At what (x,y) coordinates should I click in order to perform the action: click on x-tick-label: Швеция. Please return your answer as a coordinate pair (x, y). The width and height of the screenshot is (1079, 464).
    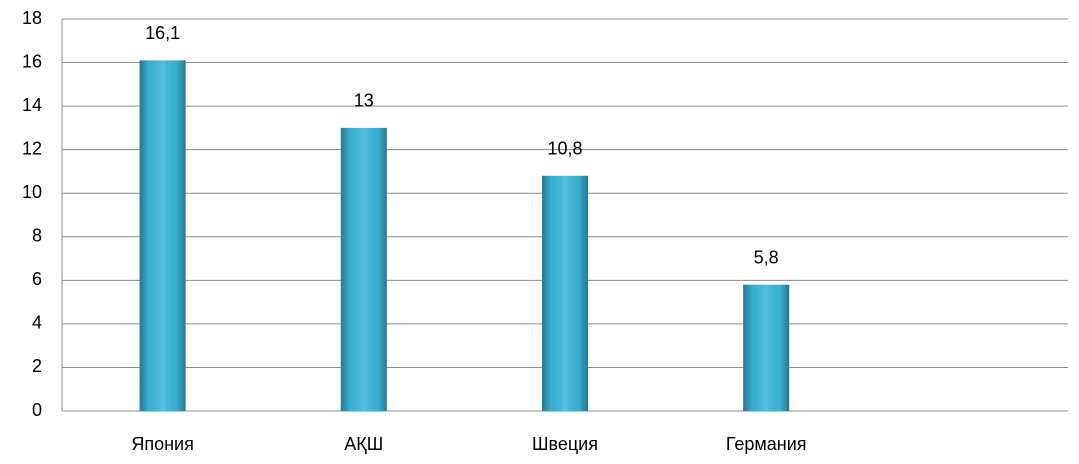
    Looking at the image, I should click on (565, 444).